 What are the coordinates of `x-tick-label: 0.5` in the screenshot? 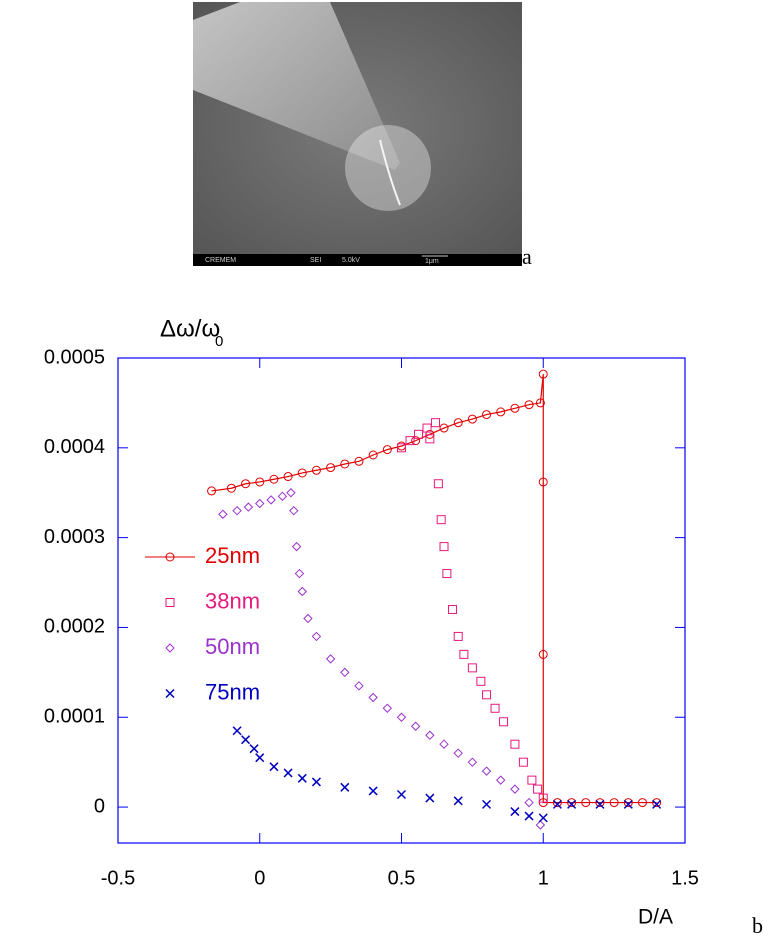 It's located at (402, 878).